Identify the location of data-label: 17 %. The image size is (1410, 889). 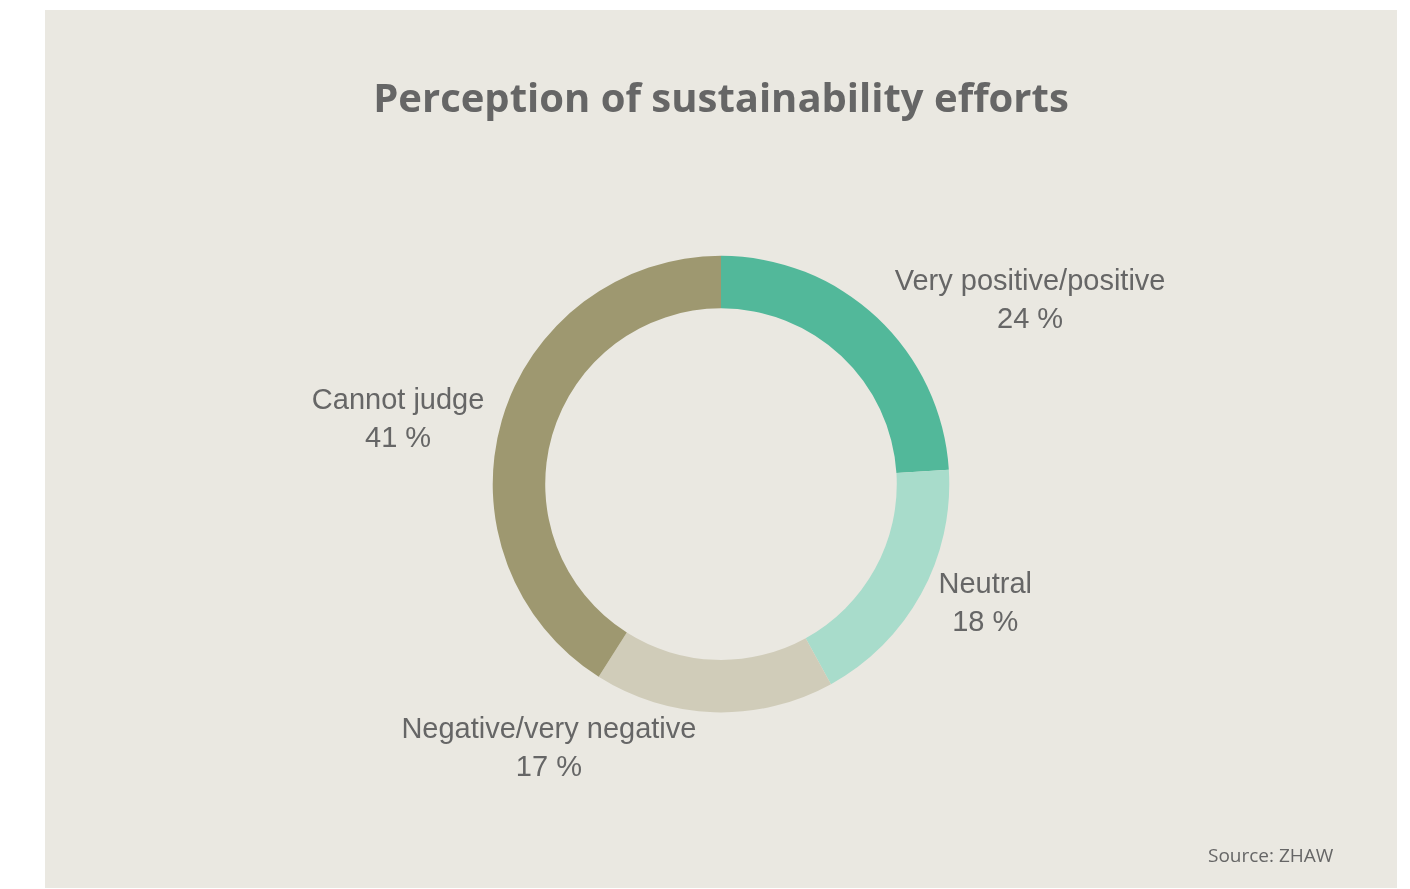
(548, 765).